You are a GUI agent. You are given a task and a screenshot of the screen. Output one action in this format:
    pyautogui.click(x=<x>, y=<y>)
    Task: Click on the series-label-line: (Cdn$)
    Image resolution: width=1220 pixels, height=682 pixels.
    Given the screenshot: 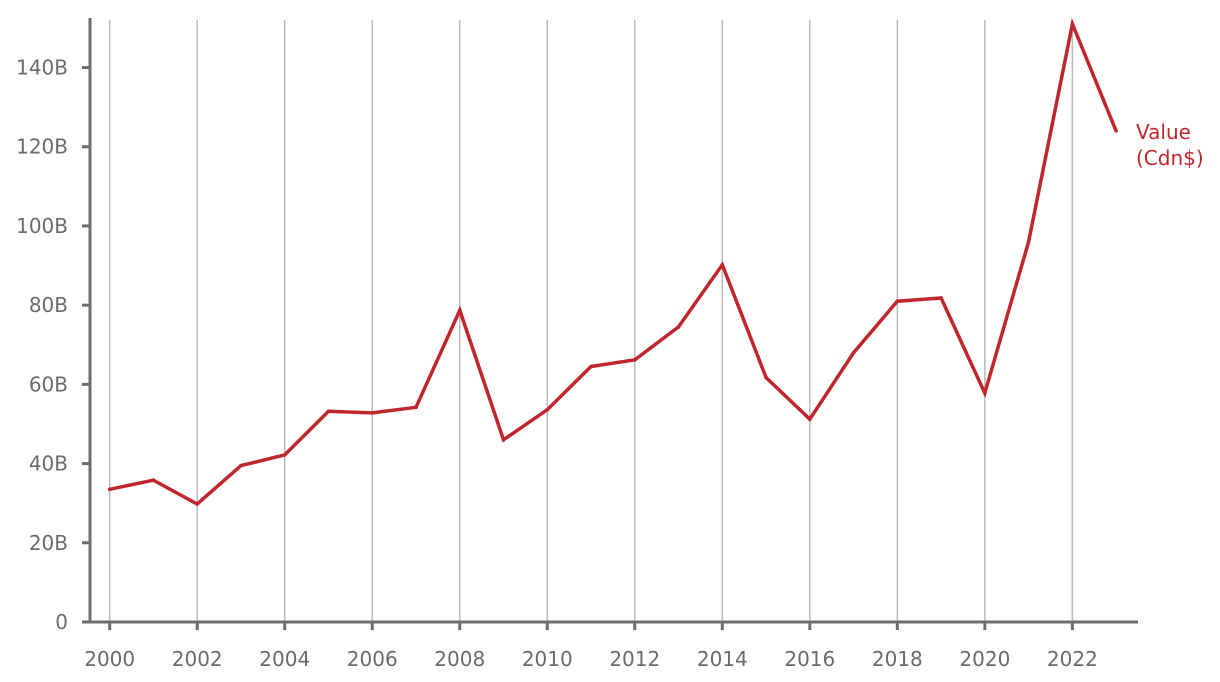 What is the action you would take?
    pyautogui.click(x=1170, y=158)
    